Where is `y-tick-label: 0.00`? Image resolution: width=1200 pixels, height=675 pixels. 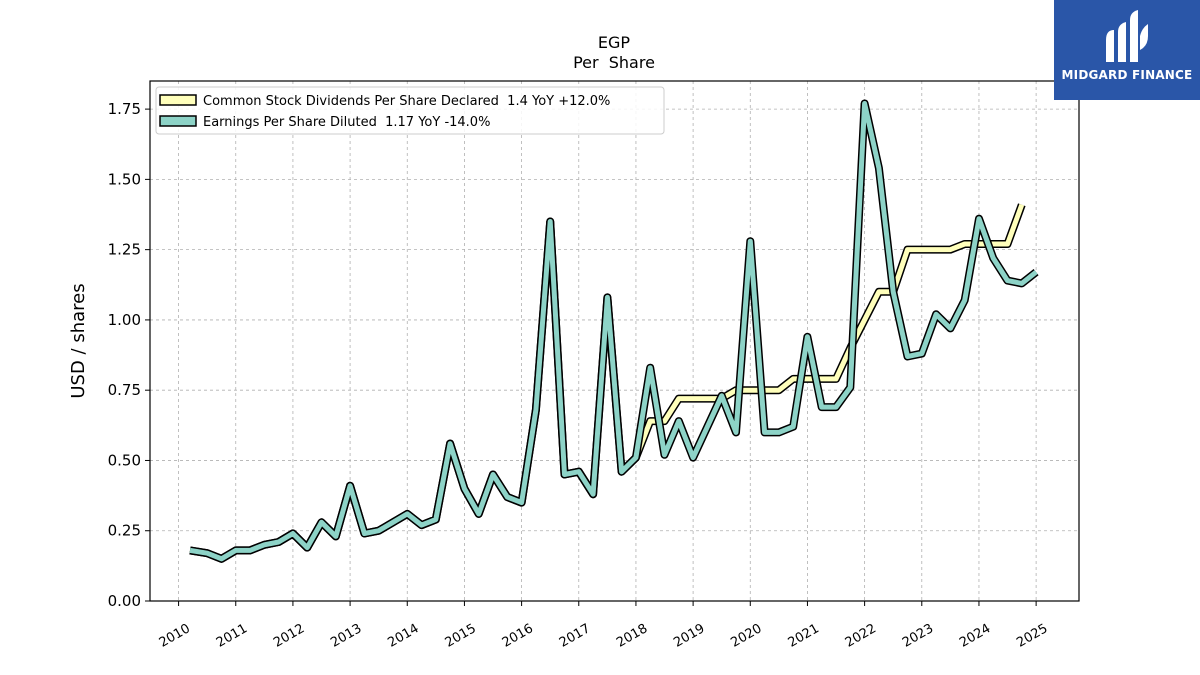 y-tick-label: 0.00 is located at coordinates (124, 601).